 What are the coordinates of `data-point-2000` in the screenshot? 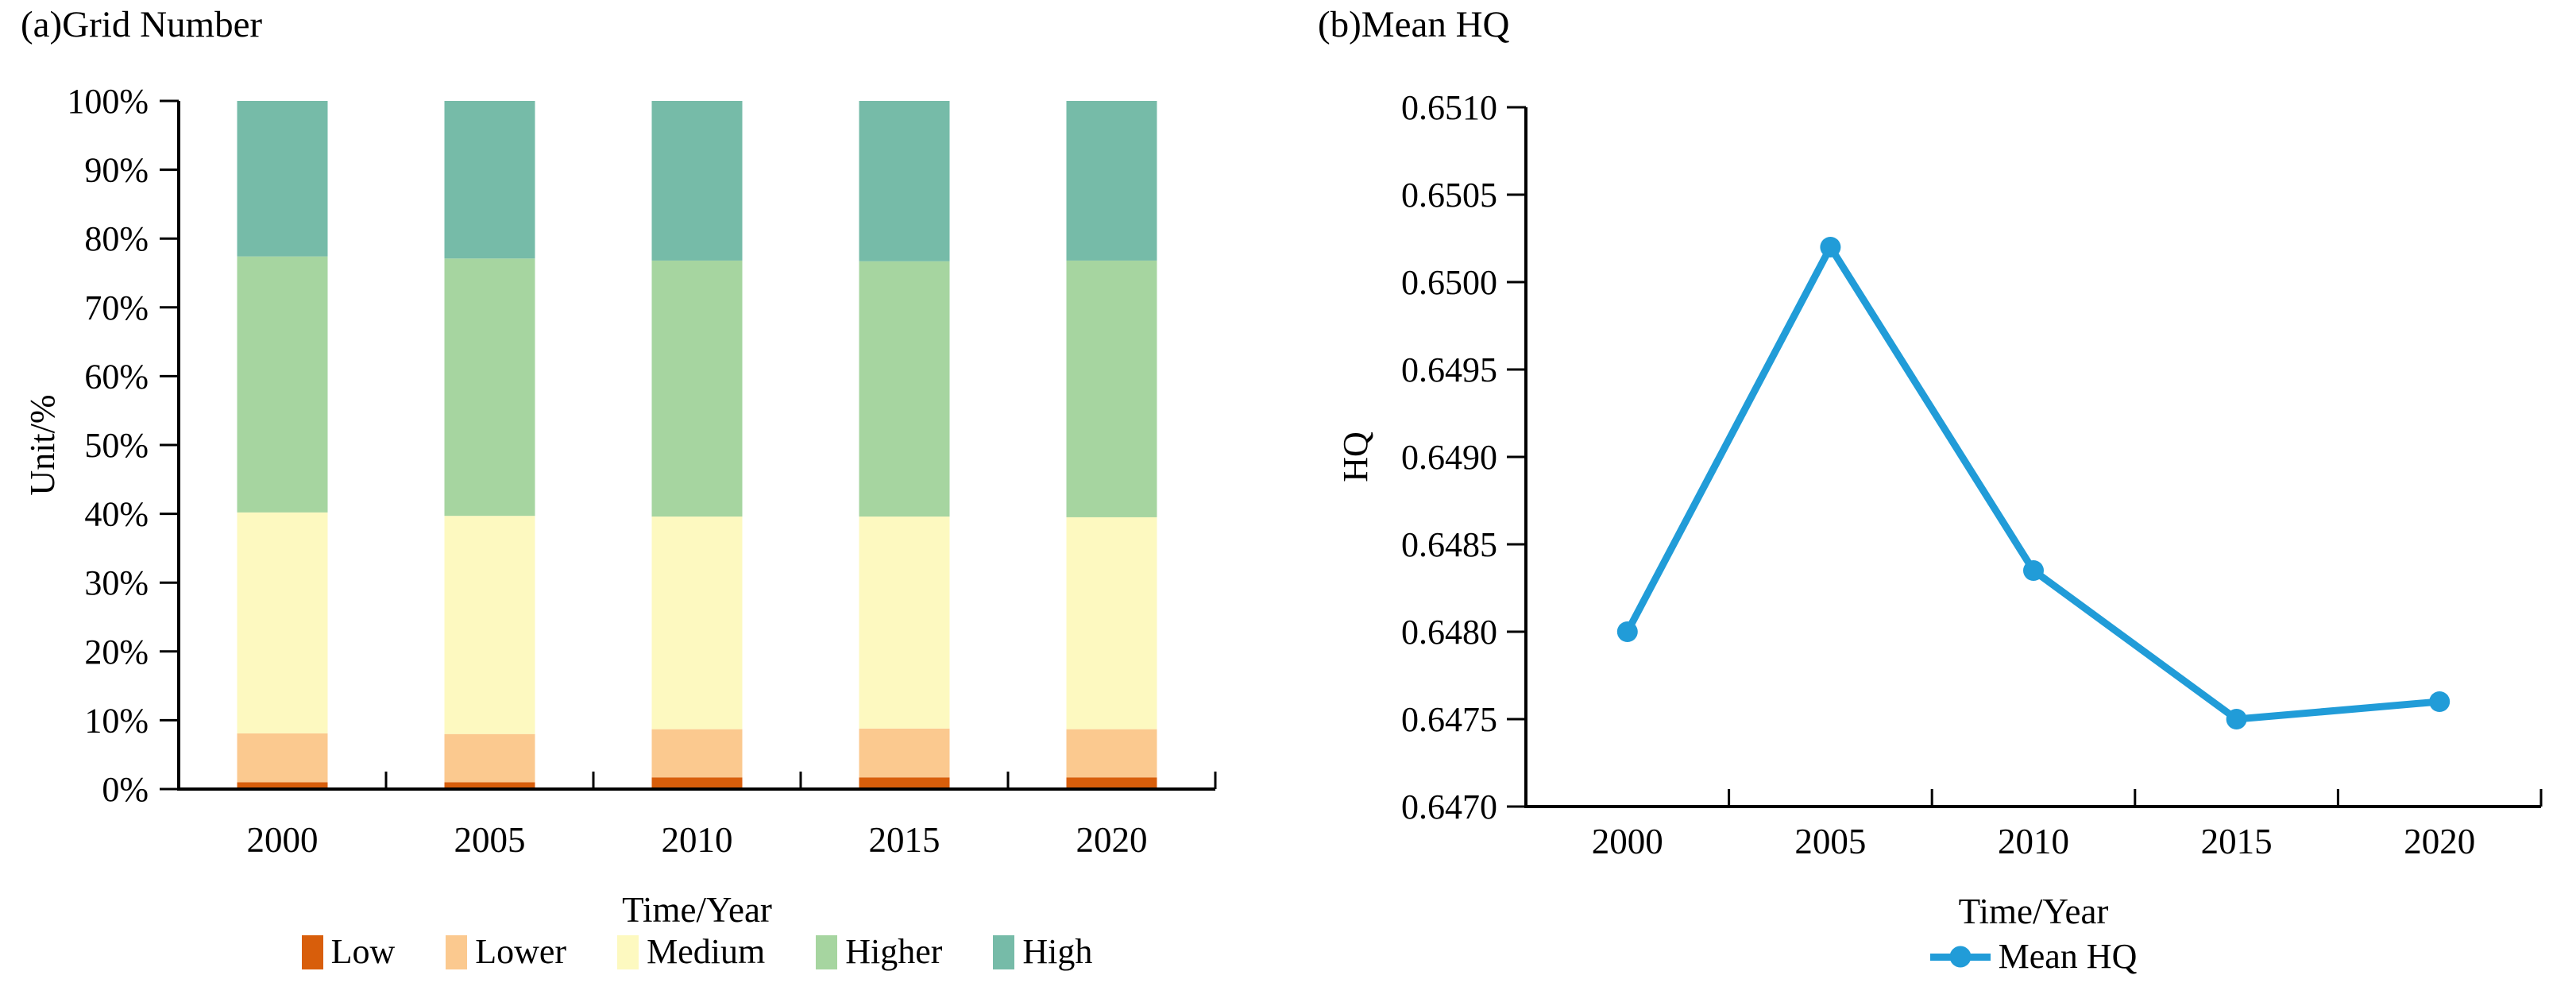 It's located at (1627, 631).